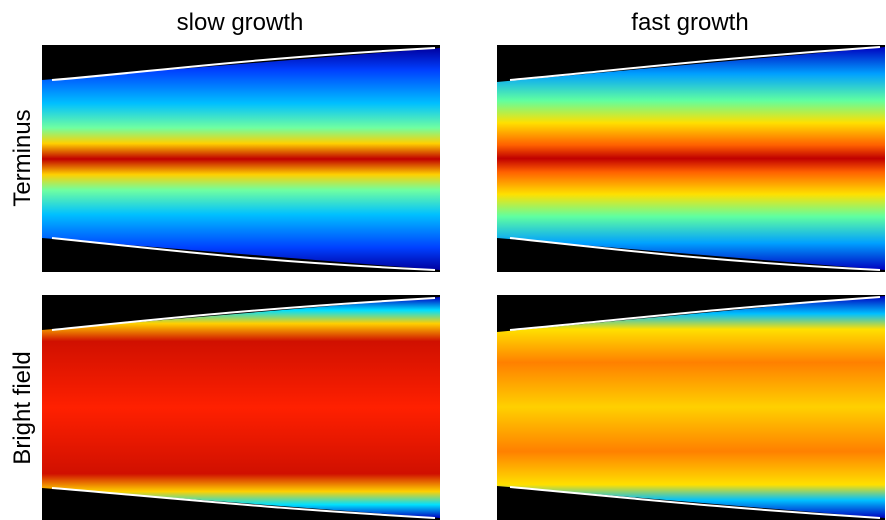 This screenshot has width=886, height=520. Describe the element at coordinates (22, 407) in the screenshot. I see `row-label: Bright field` at that location.